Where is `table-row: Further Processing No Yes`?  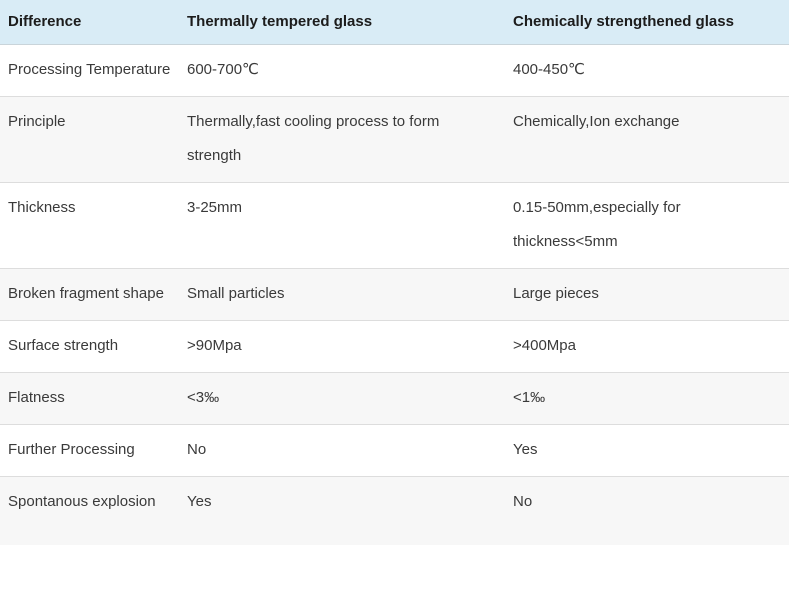
table-row: Further Processing No Yes is located at coordinates (394, 450).